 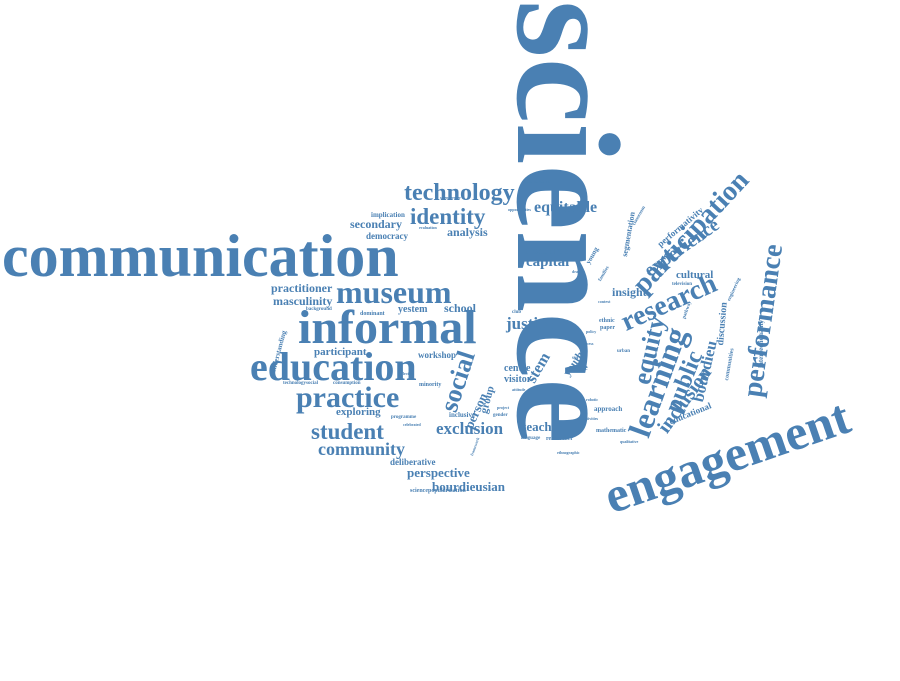 I want to click on word-intersectionality: intersectionality, so click(x=761, y=343).